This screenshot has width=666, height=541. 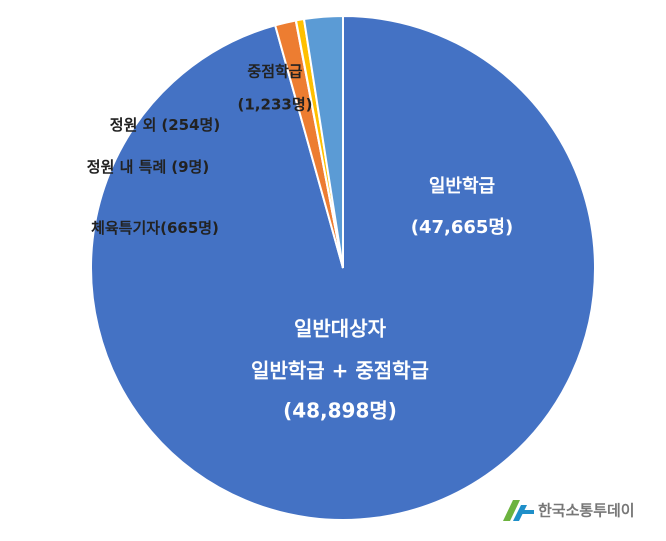 I want to click on pie-slice, so click(x=323, y=141).